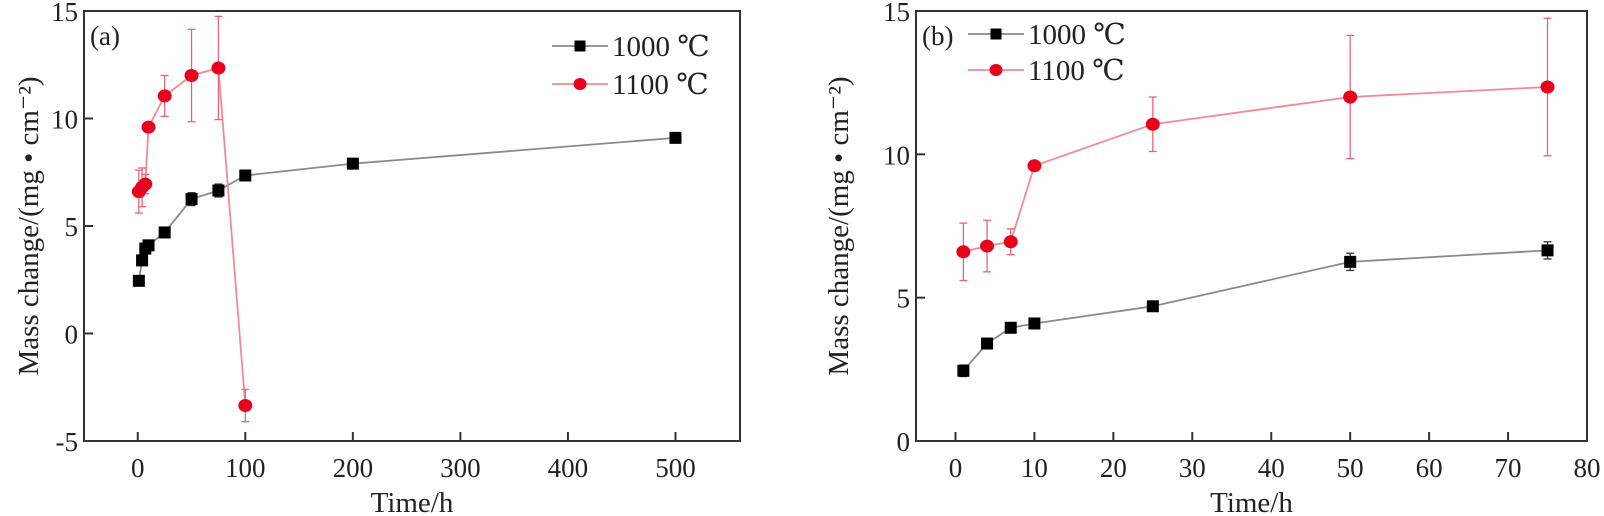 This screenshot has width=1604, height=516. Describe the element at coordinates (1034, 468) in the screenshot. I see `x-tick-label: 10` at that location.